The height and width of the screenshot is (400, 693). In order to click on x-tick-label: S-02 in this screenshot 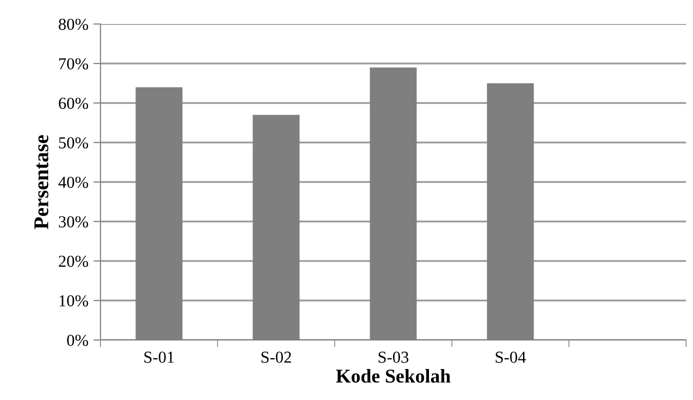, I will do `click(276, 357)`.